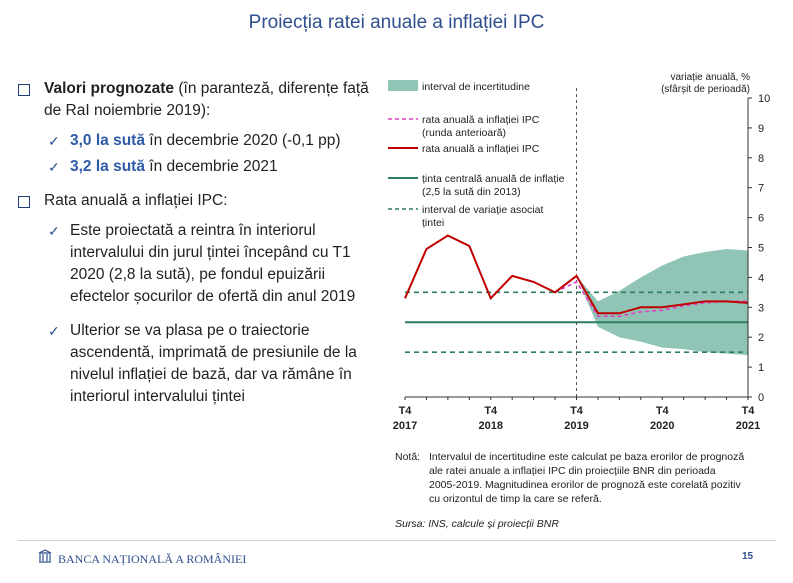 This screenshot has height=583, width=793. I want to click on y-tick-label: 2, so click(761, 338).